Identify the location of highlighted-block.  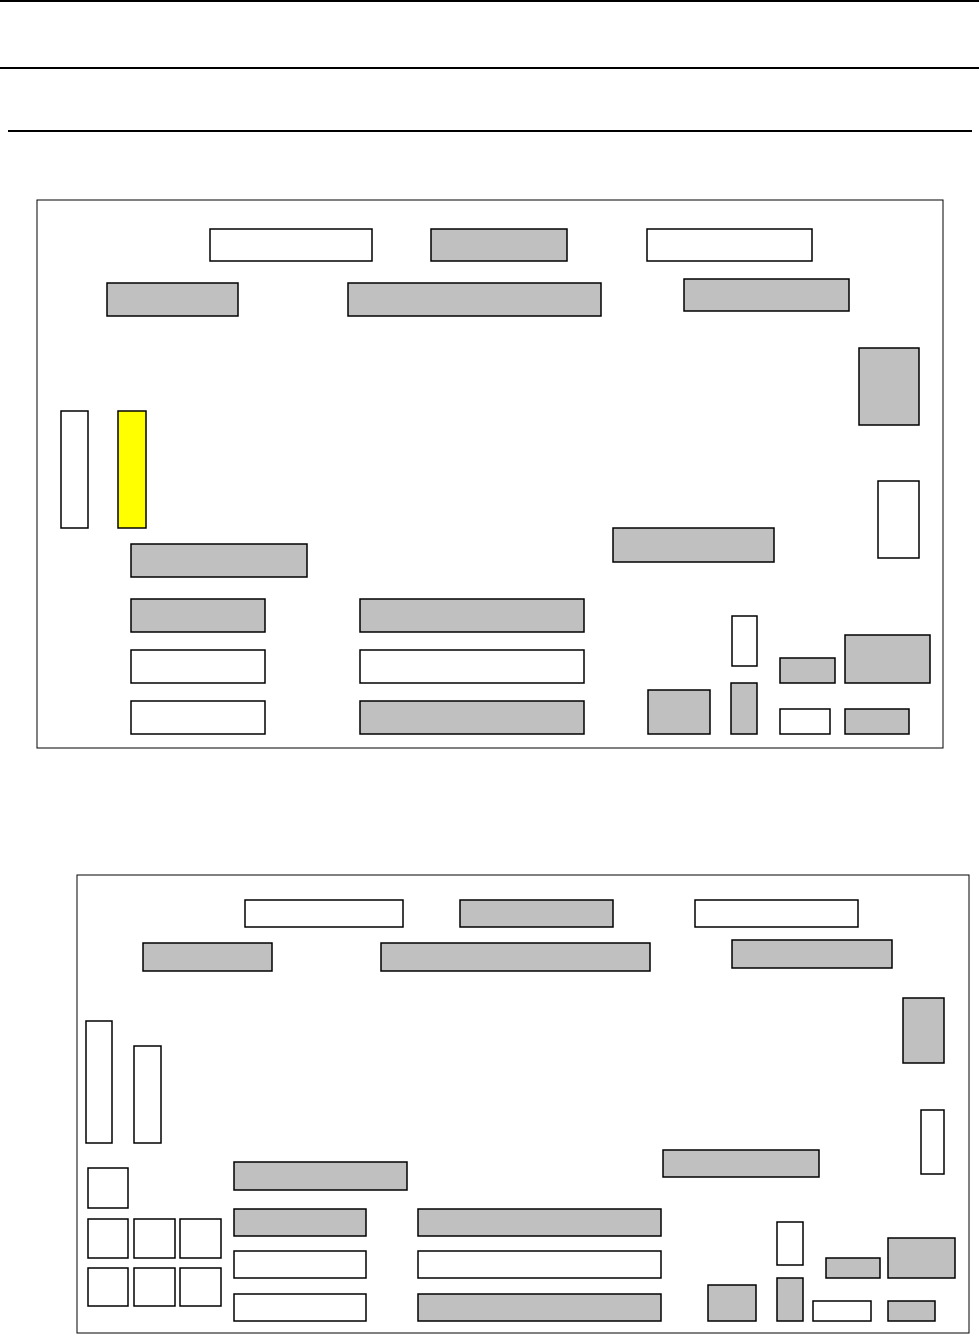
(132, 469).